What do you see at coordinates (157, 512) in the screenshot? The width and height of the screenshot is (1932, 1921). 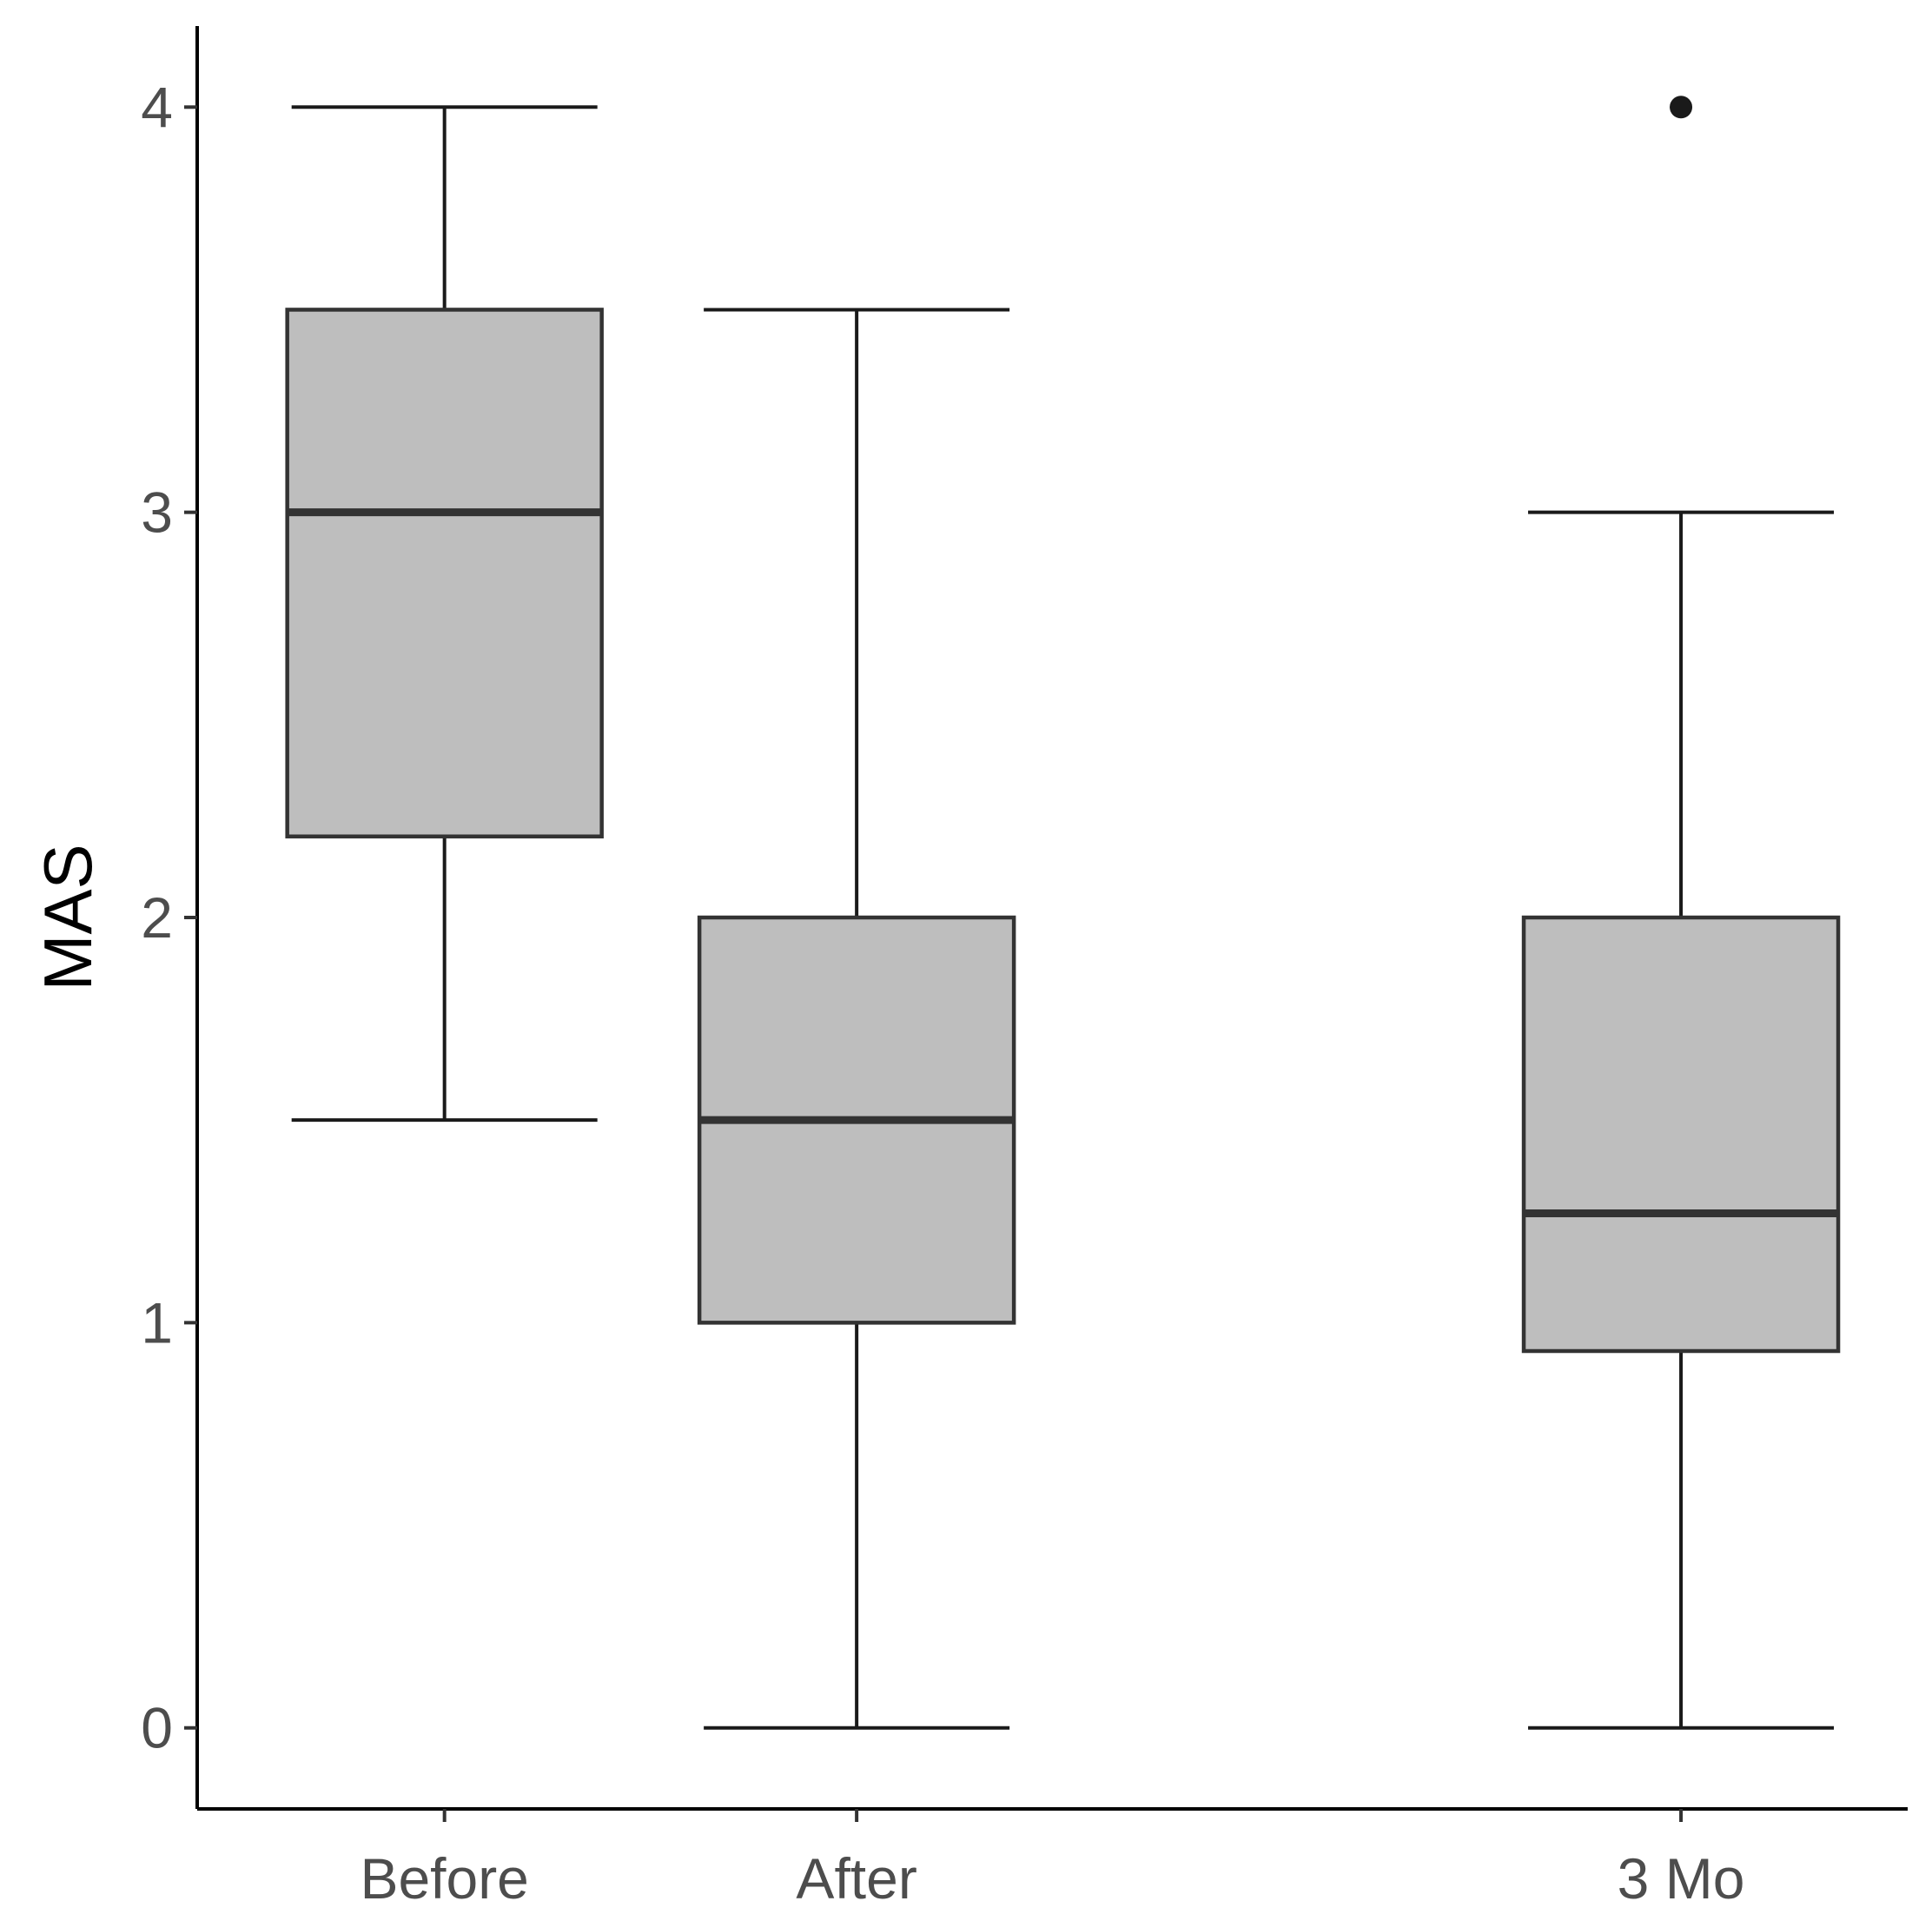 I see `y-tick-label-3: 3` at bounding box center [157, 512].